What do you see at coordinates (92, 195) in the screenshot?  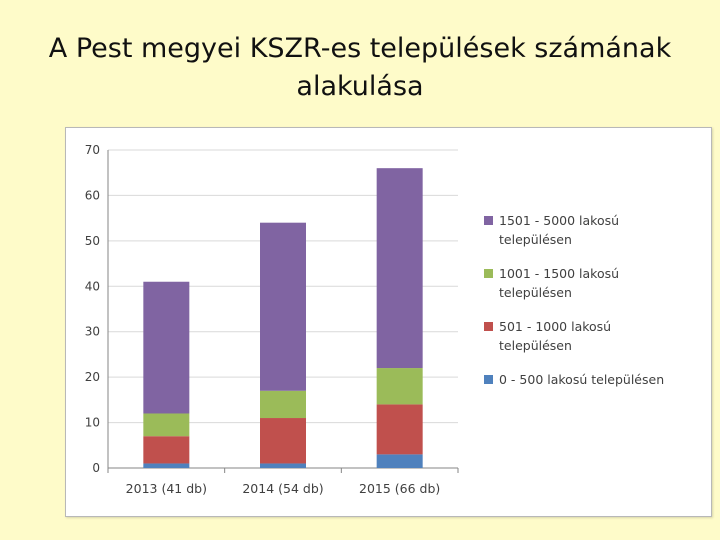 I see `y-tick-label: 60` at bounding box center [92, 195].